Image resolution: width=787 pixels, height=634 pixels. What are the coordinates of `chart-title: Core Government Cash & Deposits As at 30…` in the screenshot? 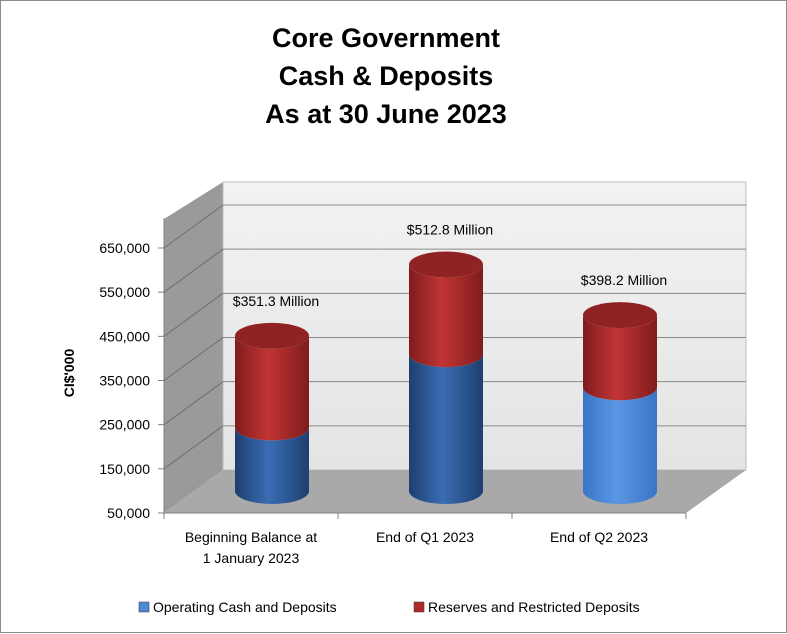 It's located at (386, 76).